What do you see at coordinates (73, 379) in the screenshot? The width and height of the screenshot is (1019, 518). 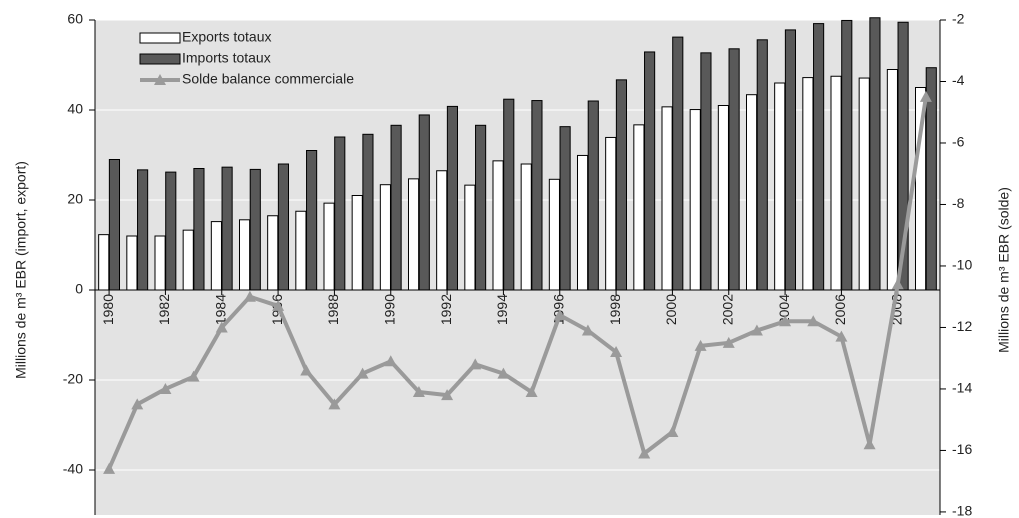 I see `y-tick-label: -20` at bounding box center [73, 379].